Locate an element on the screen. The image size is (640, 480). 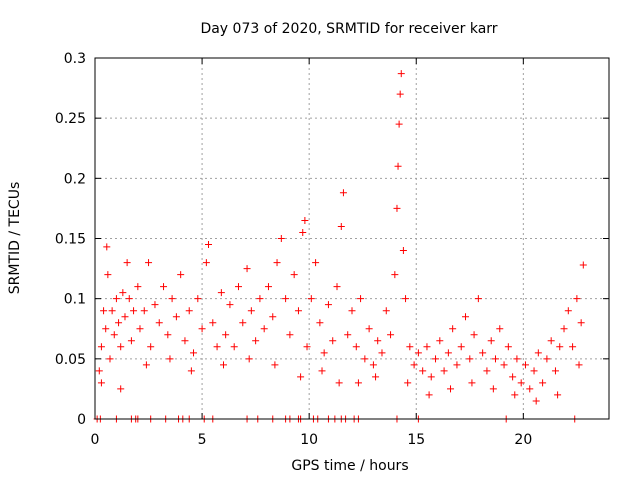
x-tick-label: 15 is located at coordinates (416, 440).